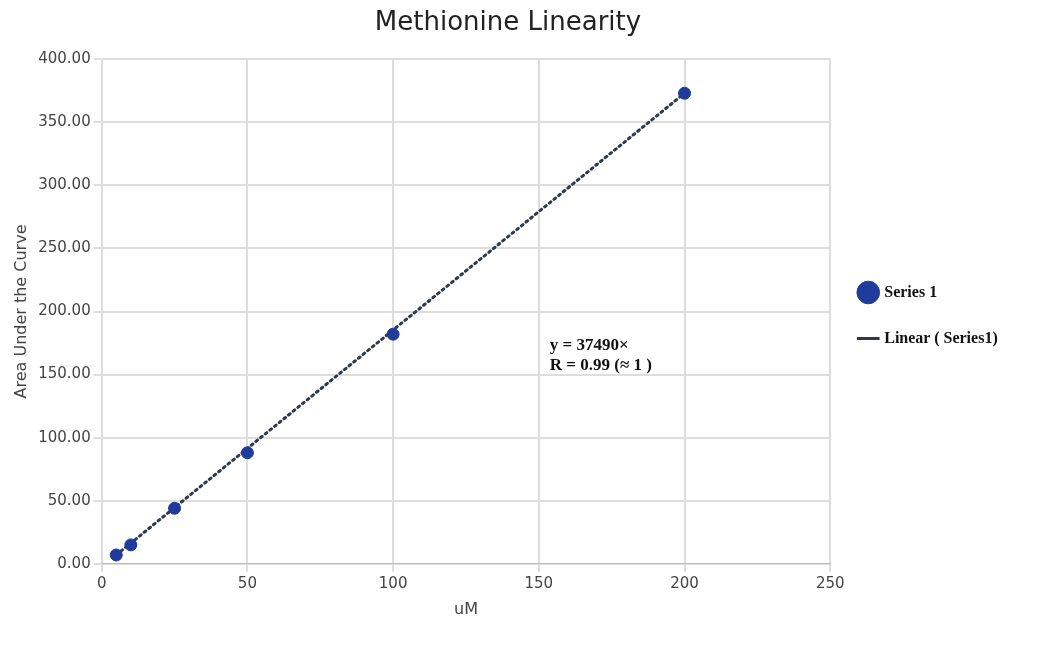 This screenshot has height=646, width=1039. I want to click on x-tick-label: 150, so click(539, 582).